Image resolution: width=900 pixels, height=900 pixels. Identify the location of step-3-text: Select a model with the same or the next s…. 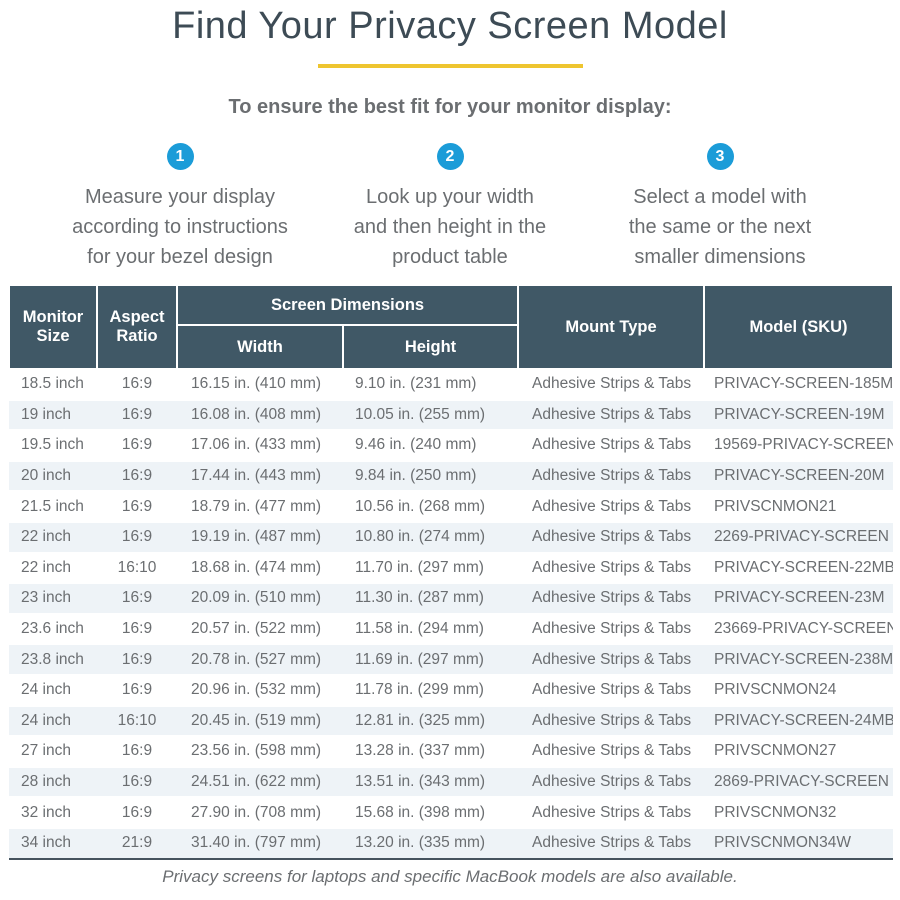
(720, 227).